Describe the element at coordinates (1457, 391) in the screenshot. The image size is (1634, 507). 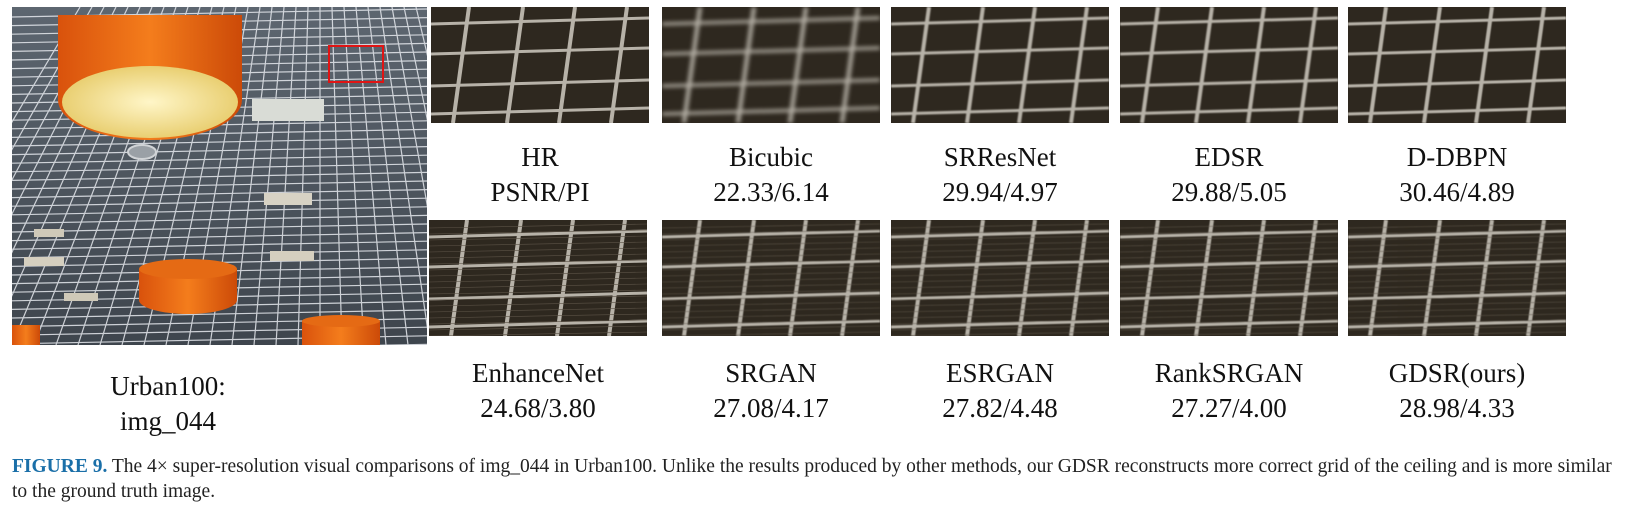
I see `crop-label: GDSR(ours) 28.98/4.33` at that location.